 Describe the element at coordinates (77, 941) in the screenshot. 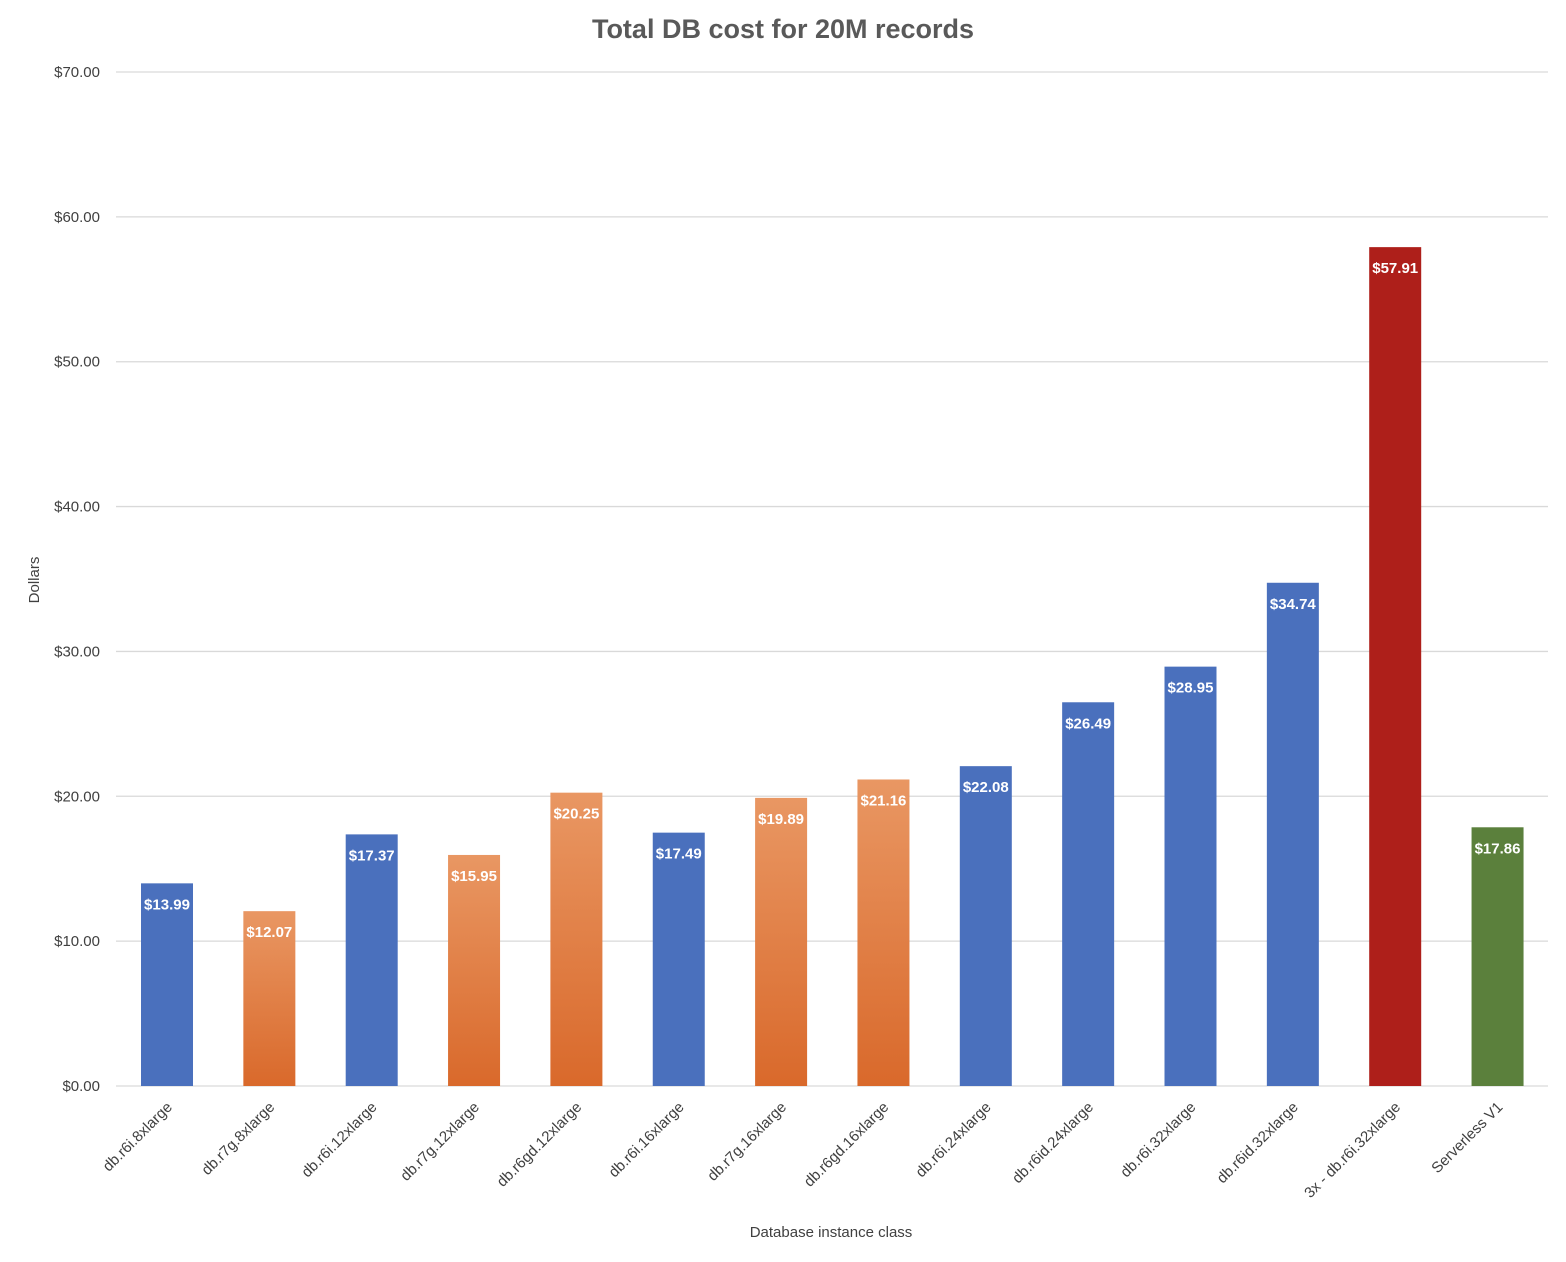

I see `y-tick-label: $10.00` at that location.